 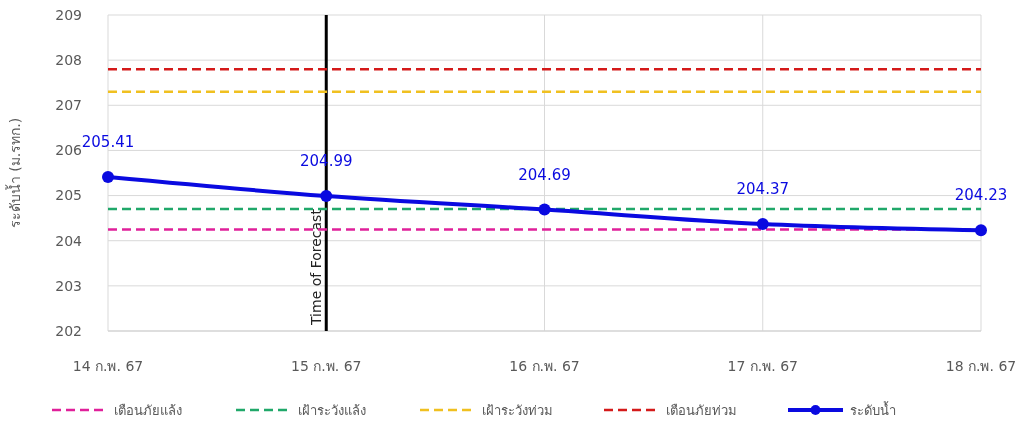 What do you see at coordinates (69, 150) in the screenshot?
I see `y-tick-label: 206` at bounding box center [69, 150].